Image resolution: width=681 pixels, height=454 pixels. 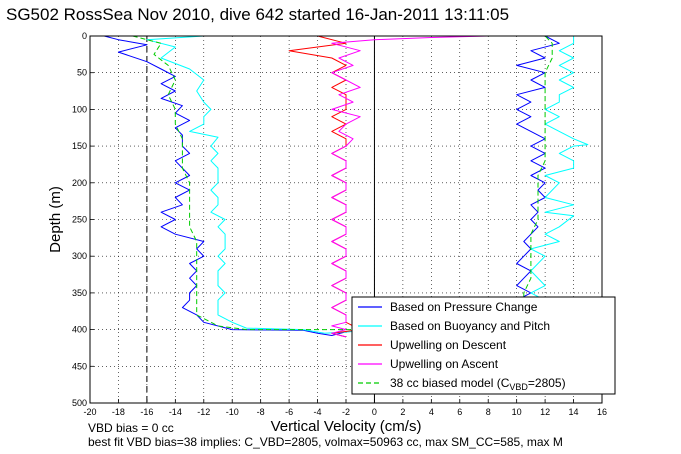 I want to click on y-tick-label: 400, so click(x=79, y=330).